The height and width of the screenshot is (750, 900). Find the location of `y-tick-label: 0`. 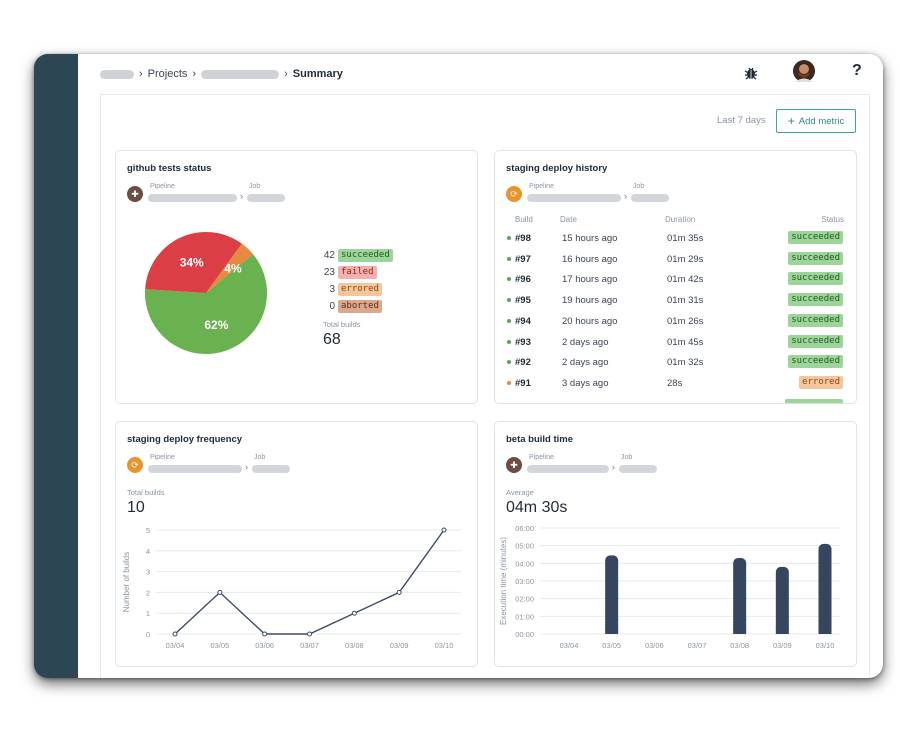

y-tick-label: 0 is located at coordinates (148, 634).